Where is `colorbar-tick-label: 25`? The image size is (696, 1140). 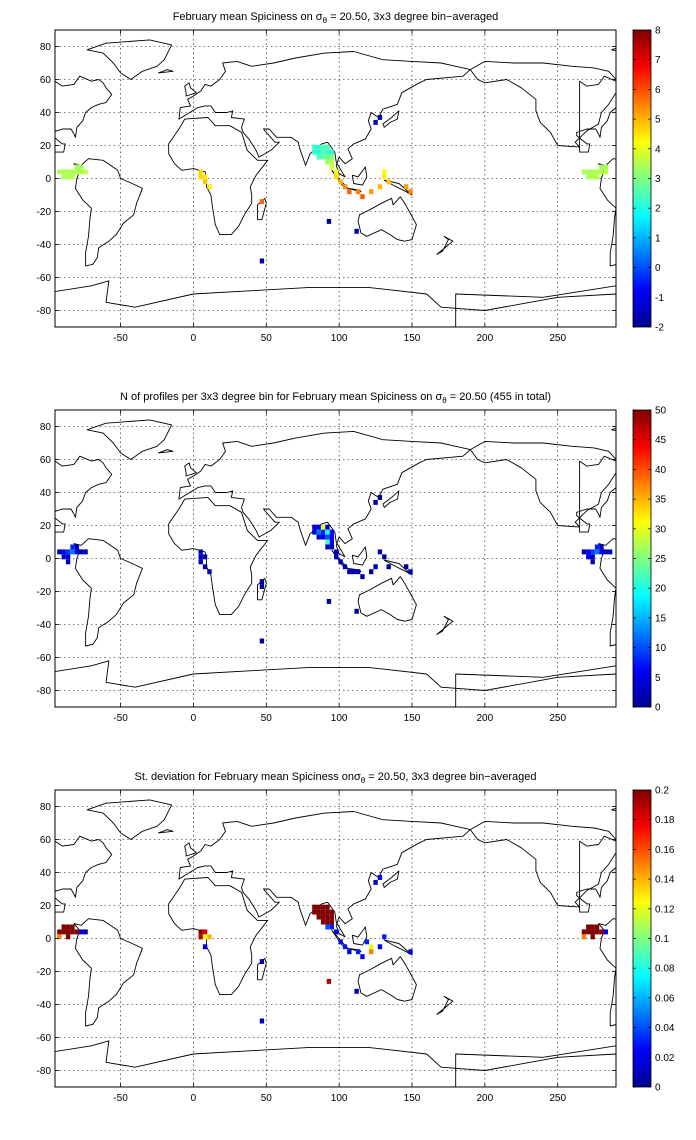 colorbar-tick-label: 25 is located at coordinates (661, 559).